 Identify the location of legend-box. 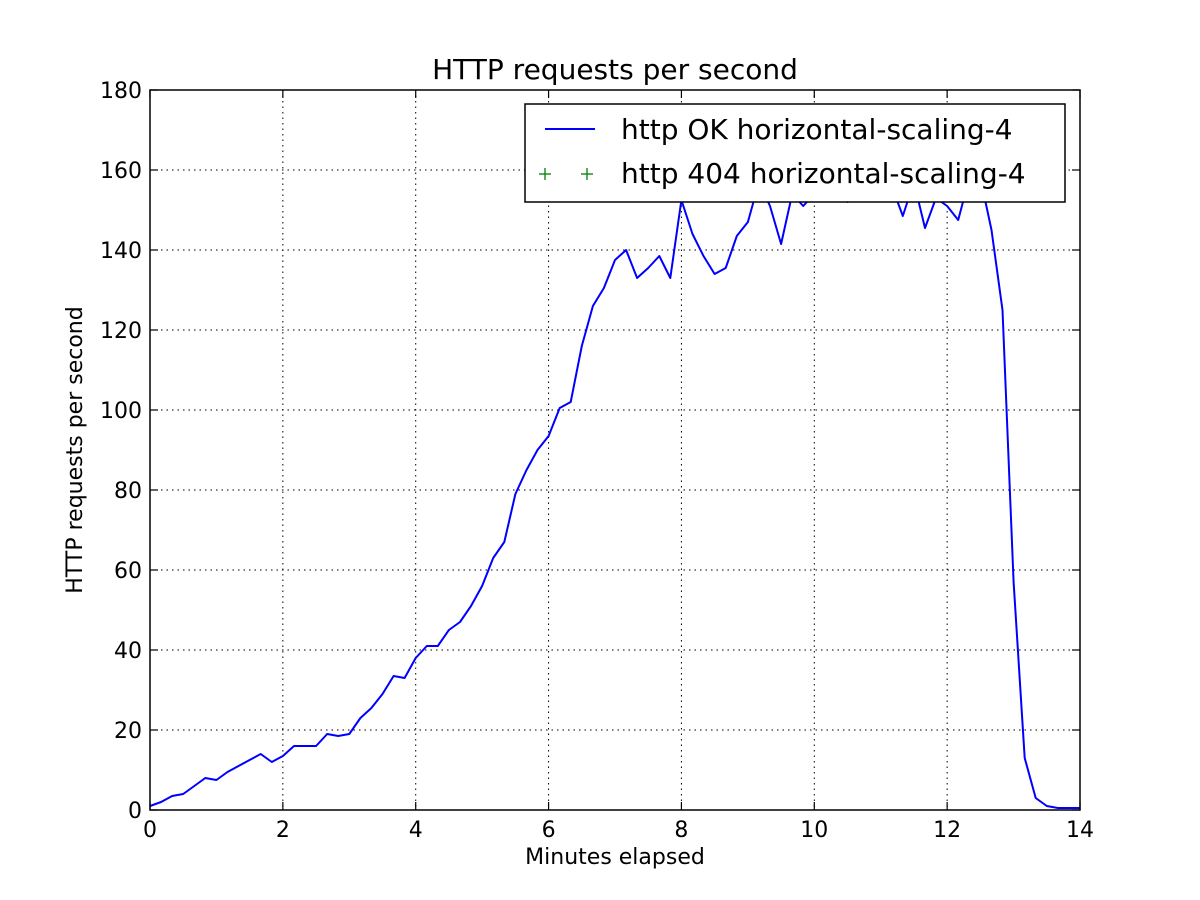
(795, 153).